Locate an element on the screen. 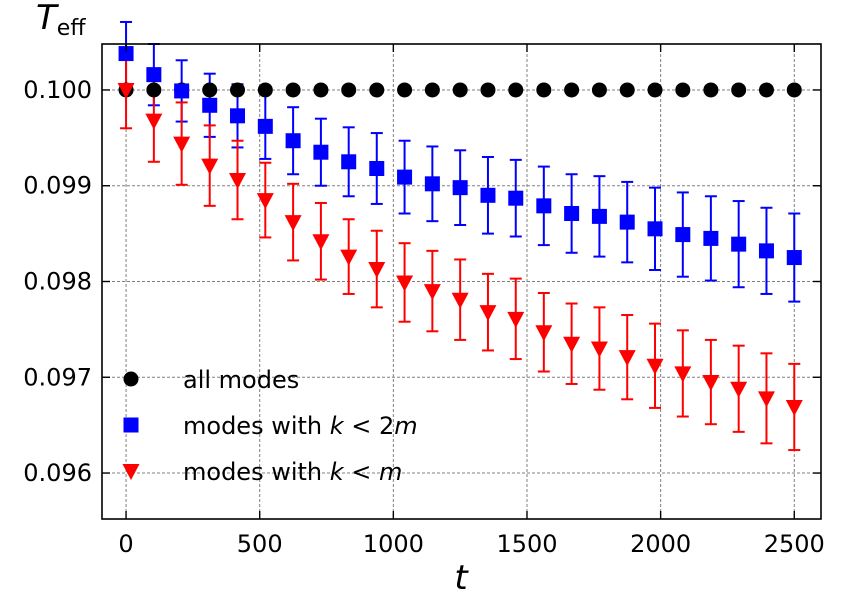 The width and height of the screenshot is (847, 616). legend-label-op: < is located at coordinates (361, 472).